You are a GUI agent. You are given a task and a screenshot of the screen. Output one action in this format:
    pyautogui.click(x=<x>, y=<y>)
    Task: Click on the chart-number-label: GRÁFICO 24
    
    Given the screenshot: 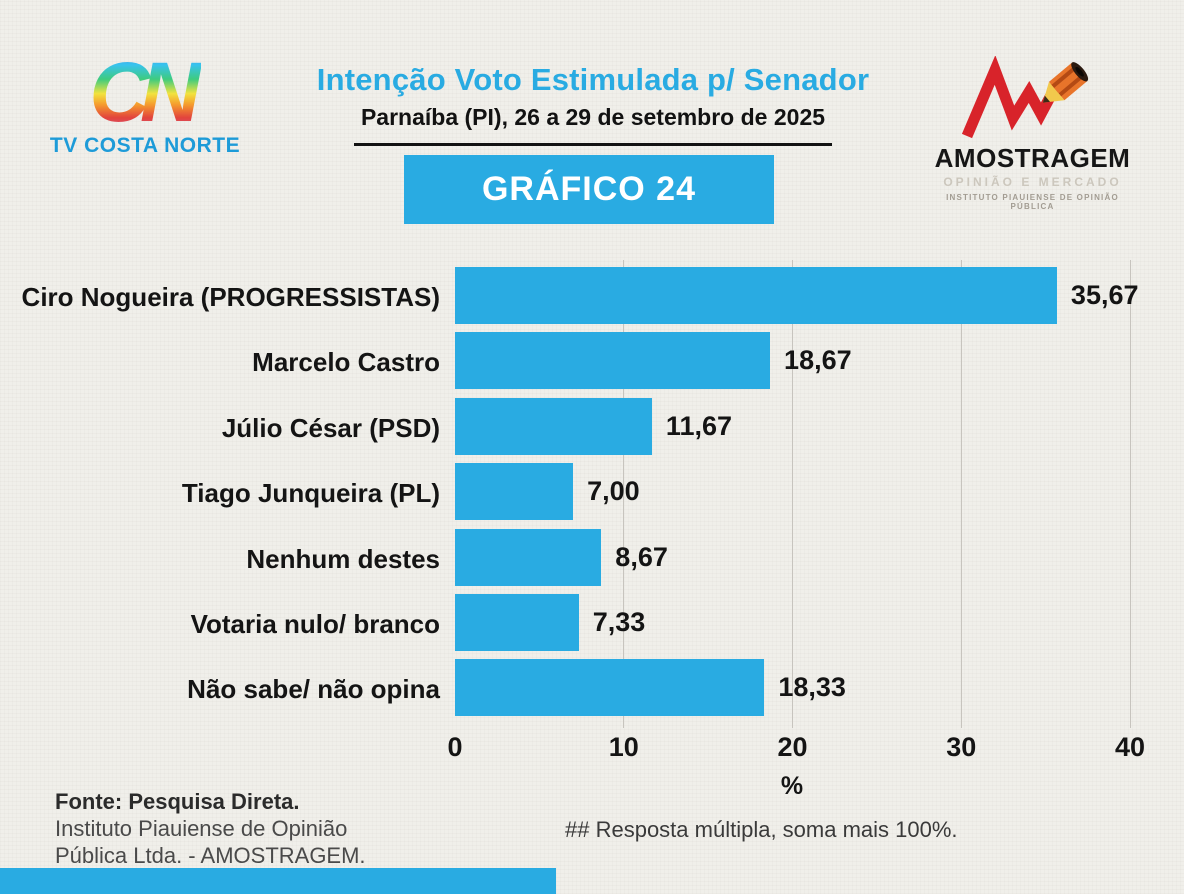 What is the action you would take?
    pyautogui.click(x=589, y=189)
    